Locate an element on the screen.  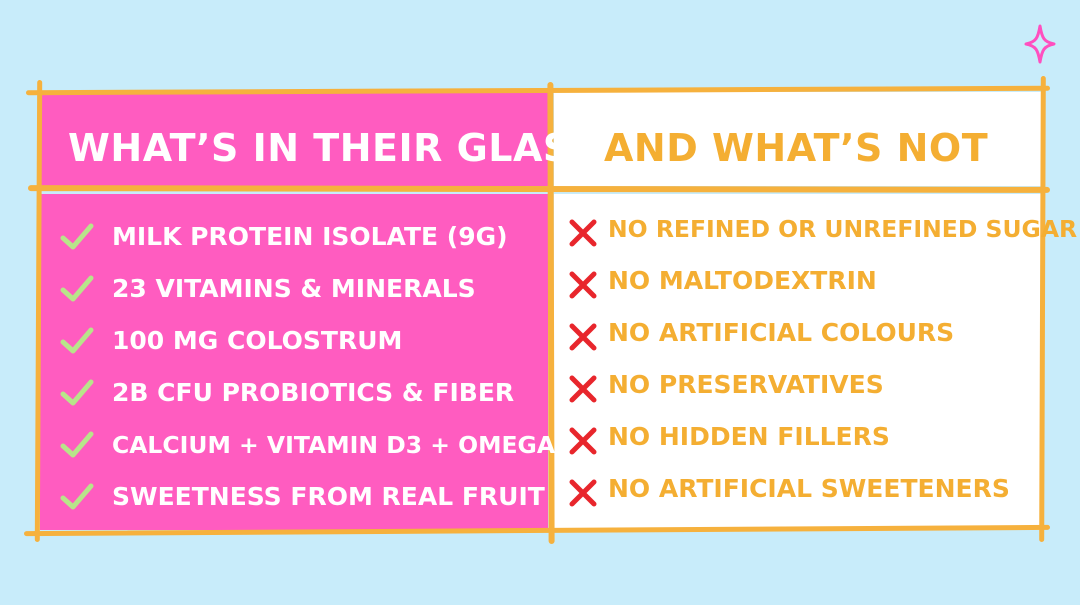
header-right-cell is located at coordinates (798, 139).